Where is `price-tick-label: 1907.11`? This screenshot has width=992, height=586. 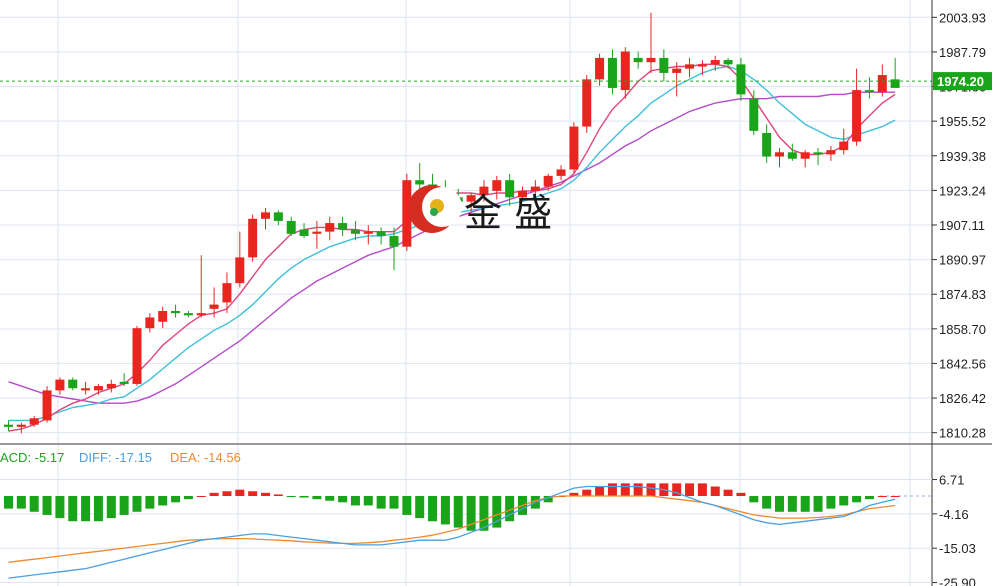
price-tick-label: 1907.11 is located at coordinates (962, 225).